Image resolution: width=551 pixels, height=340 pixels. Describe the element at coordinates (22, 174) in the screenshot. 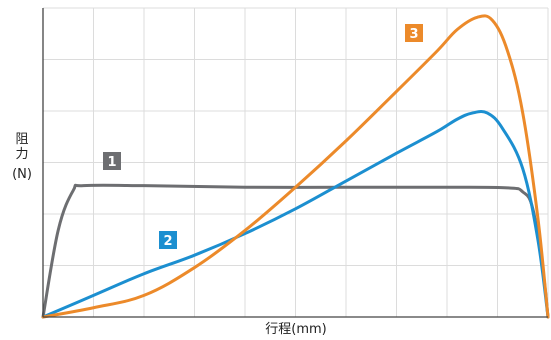

I see `y-axis-unit: (N)` at that location.